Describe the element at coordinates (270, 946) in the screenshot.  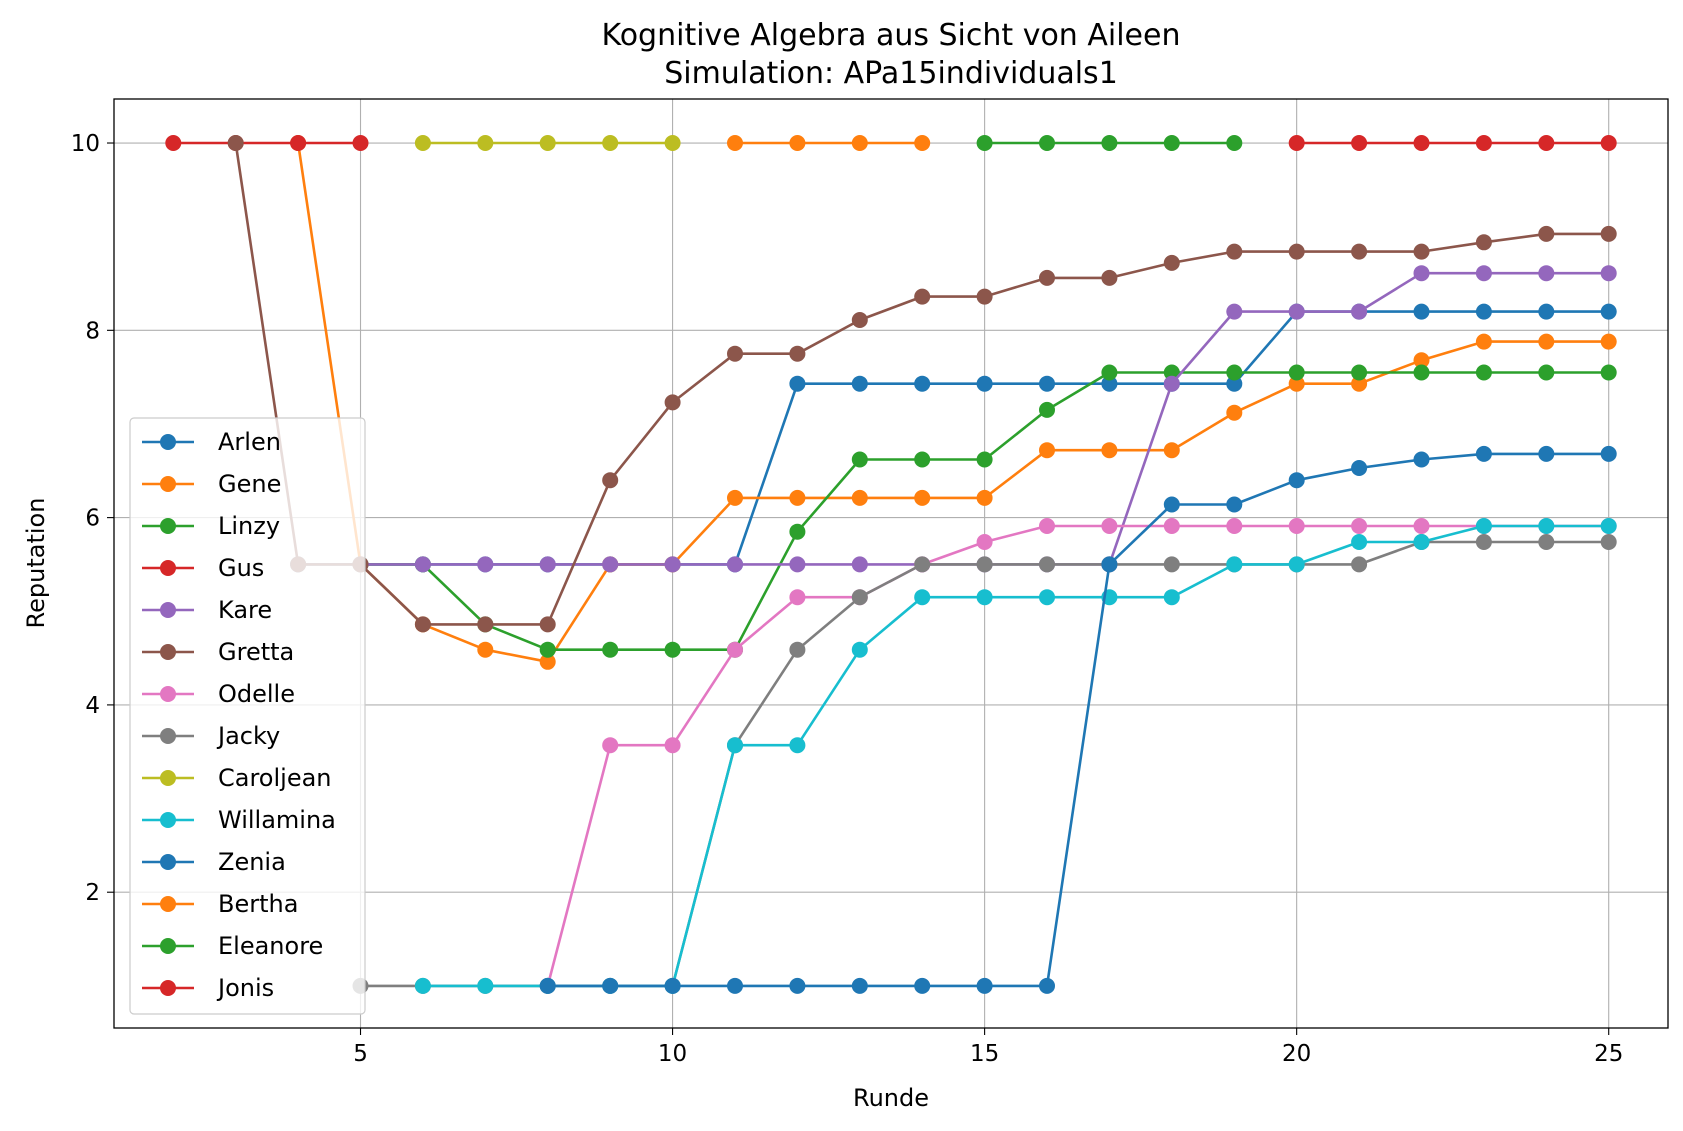
I see `legend-label: Eleanore` at that location.